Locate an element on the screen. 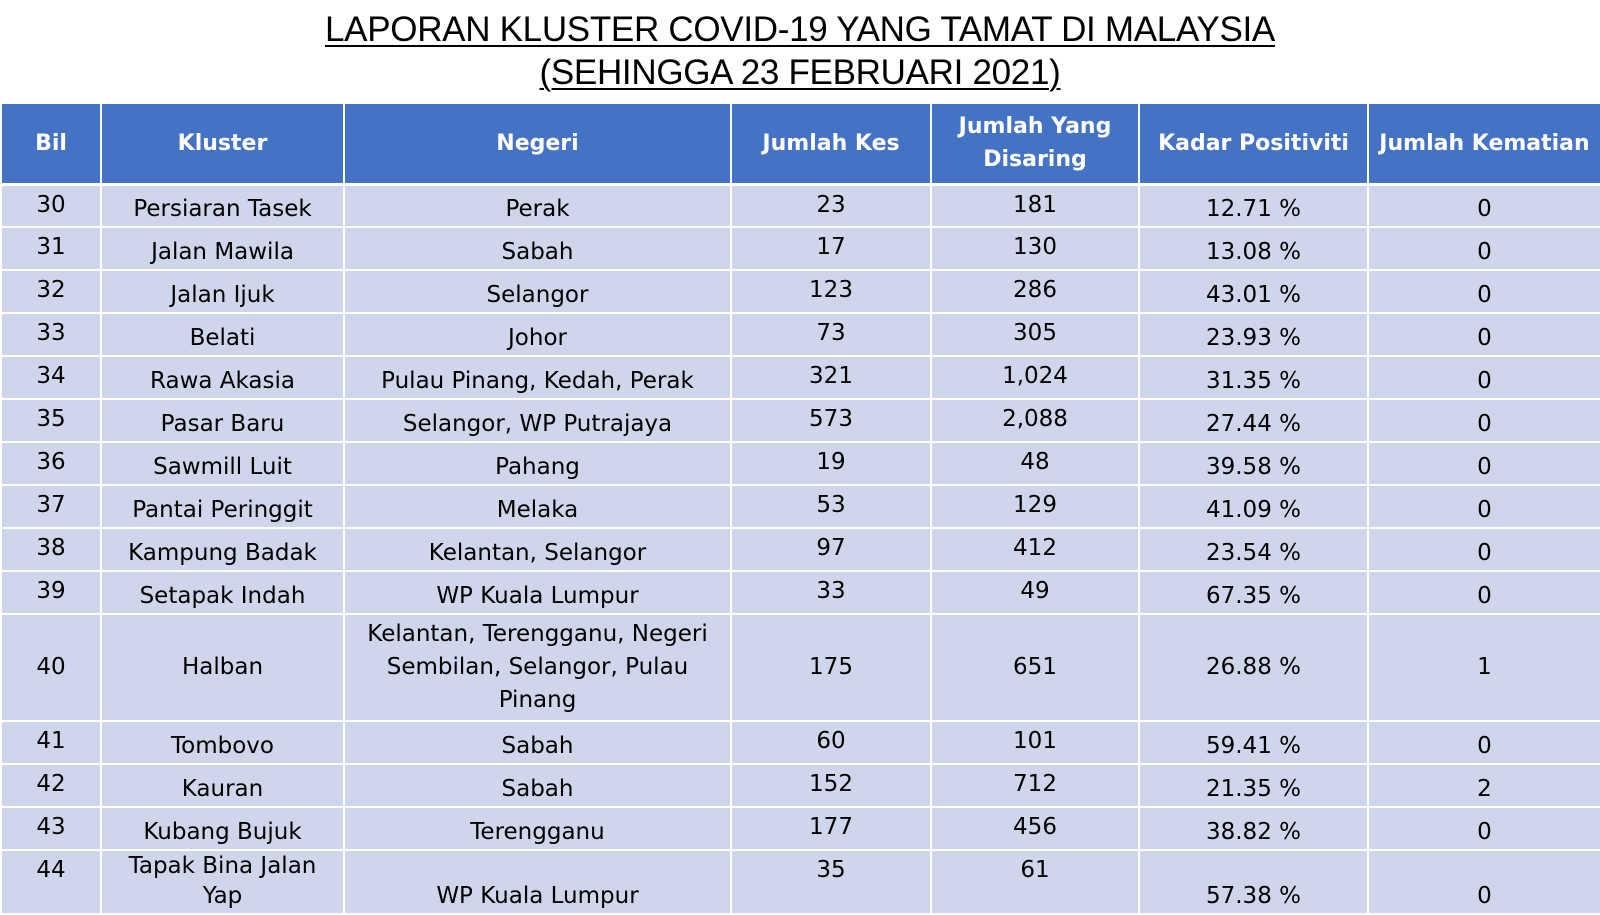  cell-jumlah-disaring: 101 is located at coordinates (1035, 742).